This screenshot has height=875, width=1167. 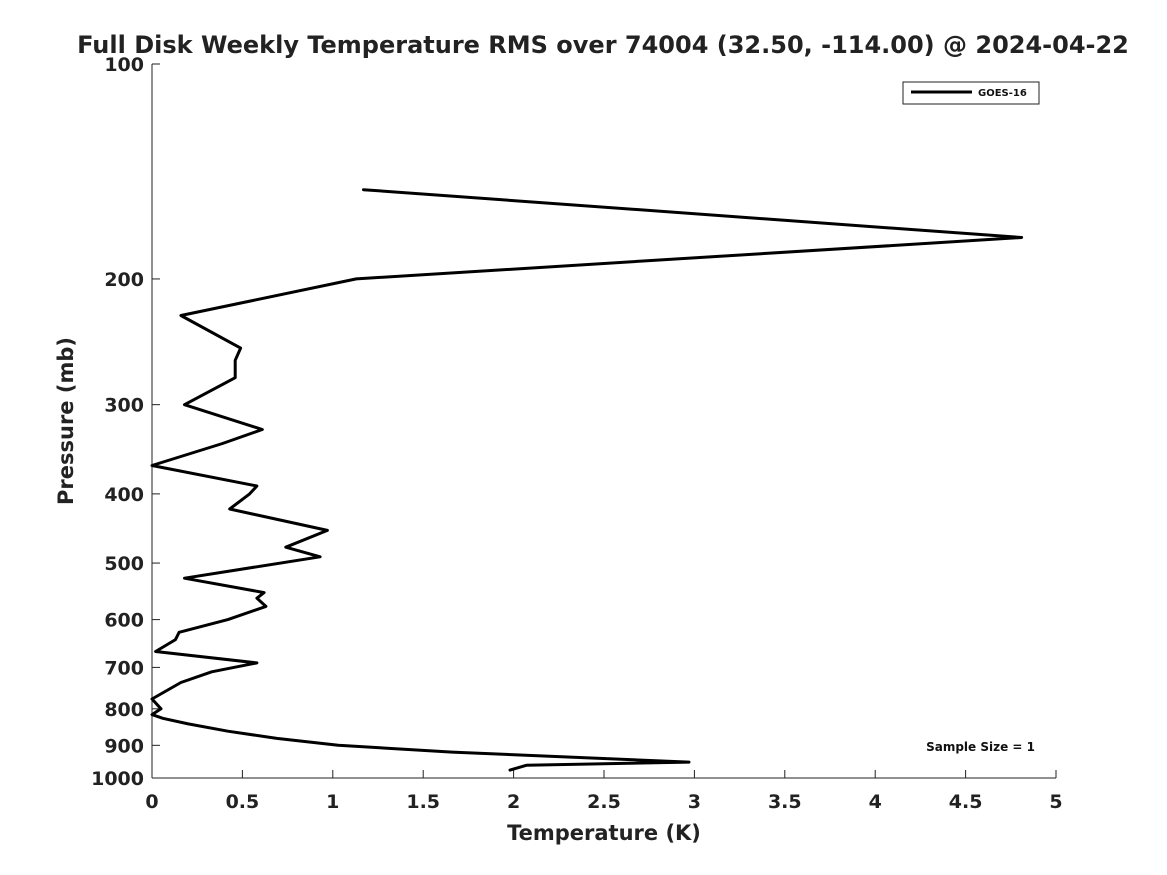 What do you see at coordinates (124, 746) in the screenshot?
I see `y-tick-label: 900` at bounding box center [124, 746].